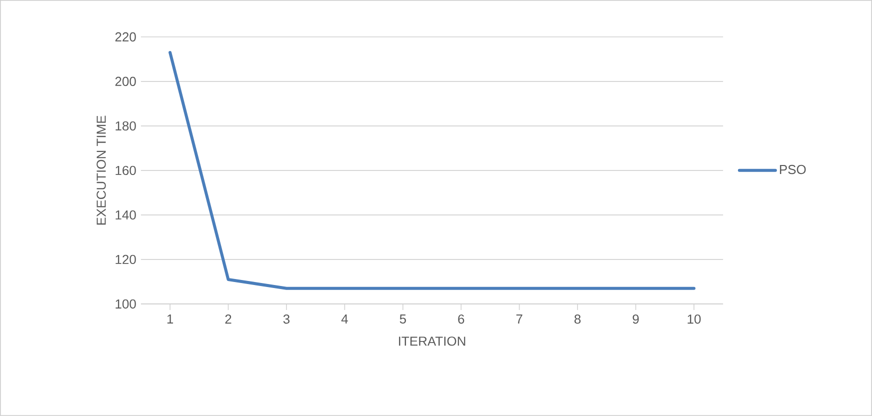 This screenshot has height=416, width=872. Describe the element at coordinates (126, 171) in the screenshot. I see `y-tick-label: 160` at that location.